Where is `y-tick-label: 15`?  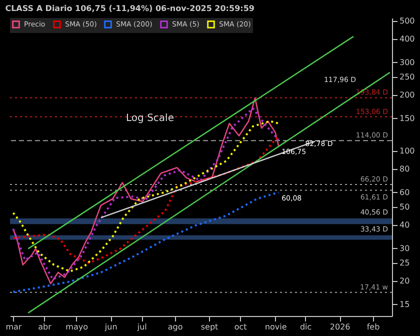
y-tick-label: 15 is located at coordinates (405, 304).